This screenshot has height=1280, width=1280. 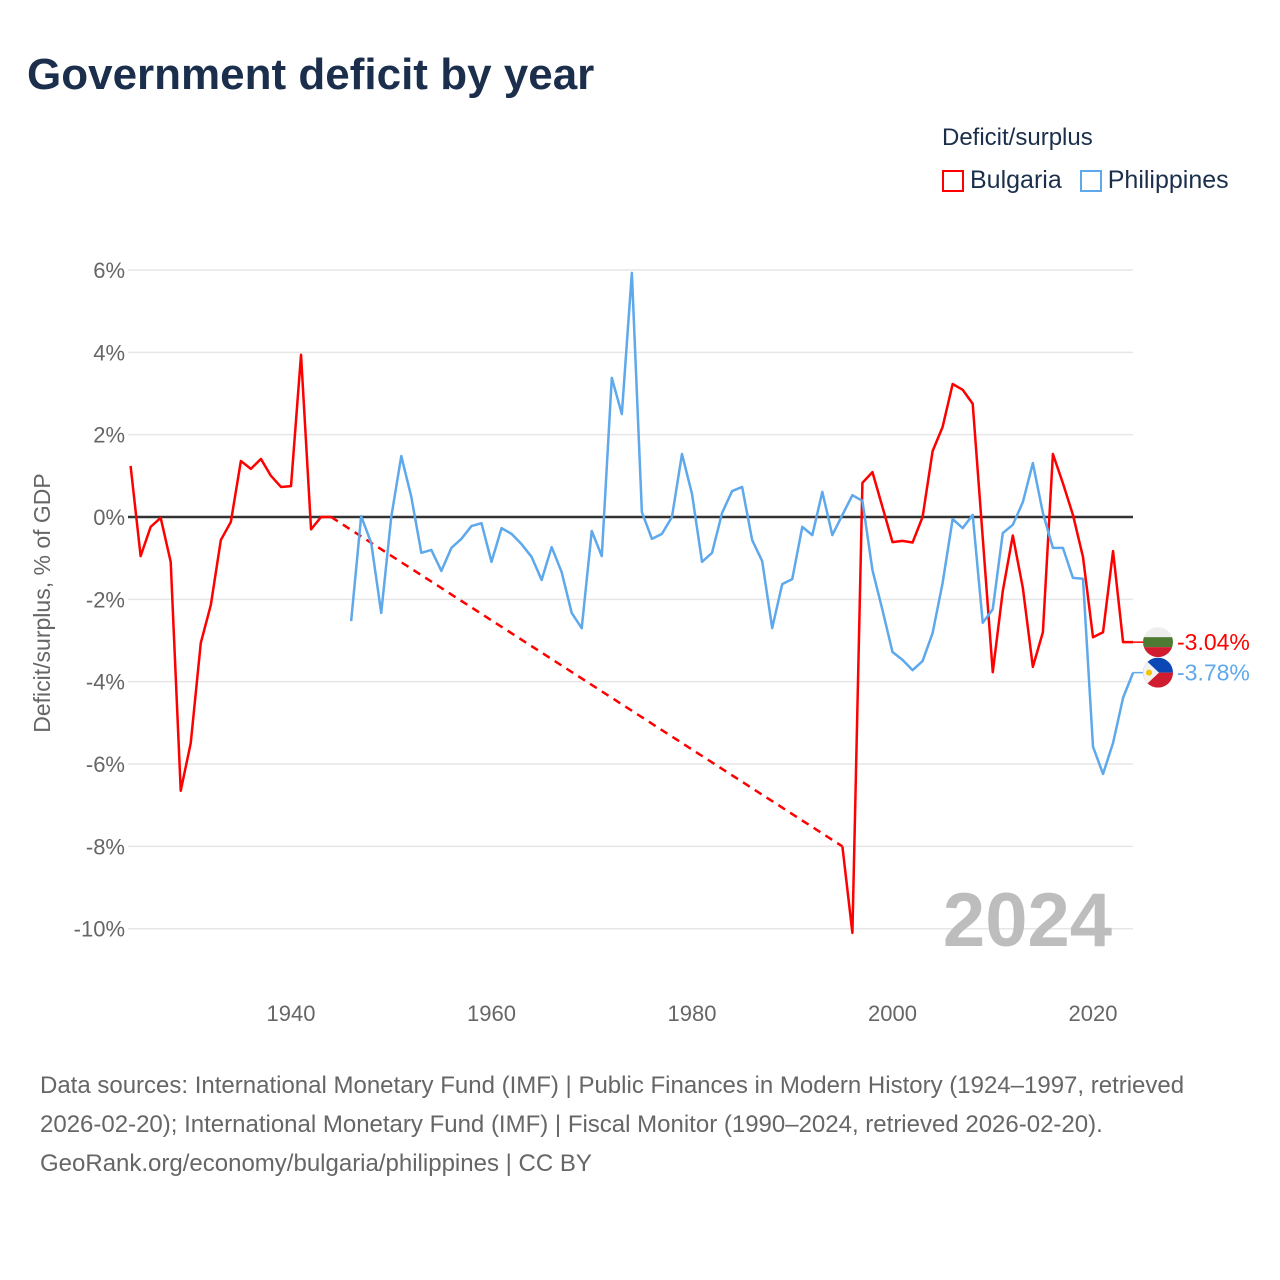 I want to click on y-tick-label: -8%, so click(x=105, y=846).